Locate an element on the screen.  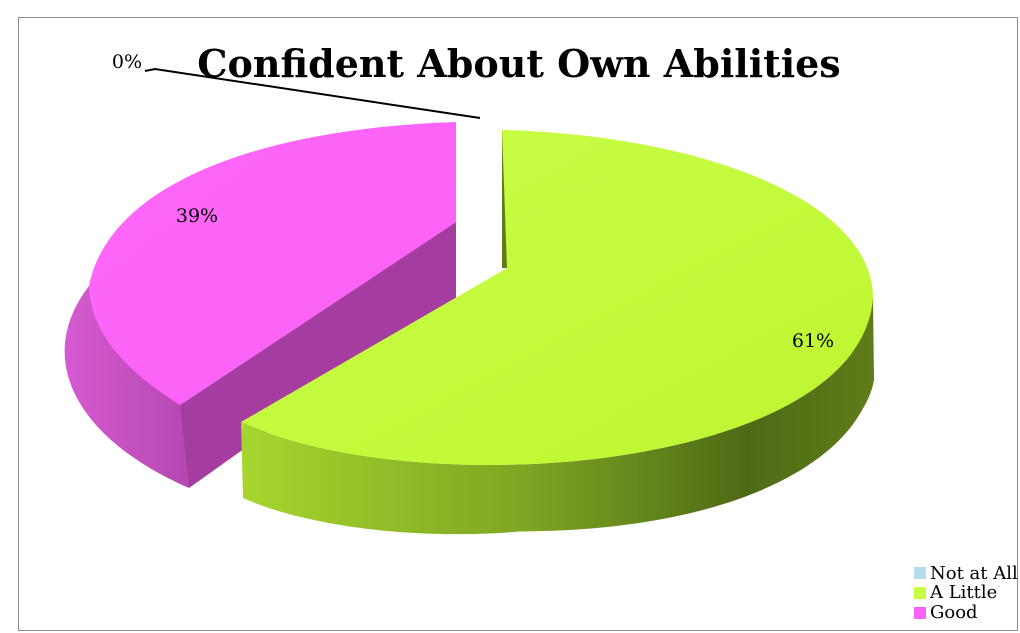
legend: Not at All A Little Good is located at coordinates (966, 593).